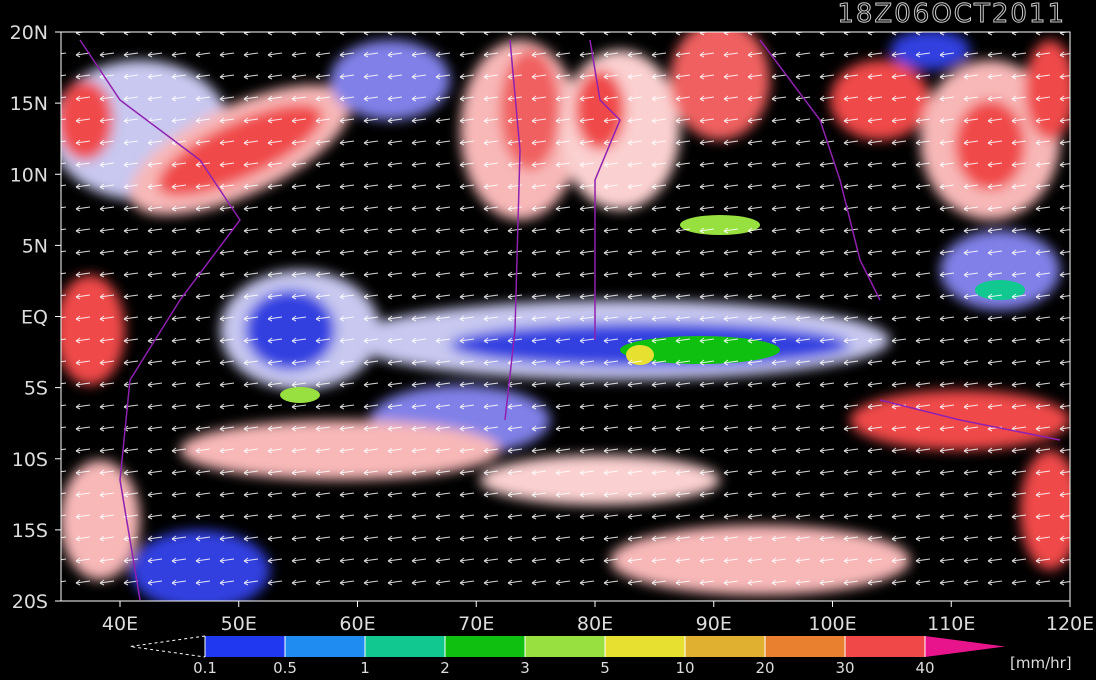 The image size is (1096, 680). What do you see at coordinates (239, 624) in the screenshot?
I see `lon-label: 50E` at bounding box center [239, 624].